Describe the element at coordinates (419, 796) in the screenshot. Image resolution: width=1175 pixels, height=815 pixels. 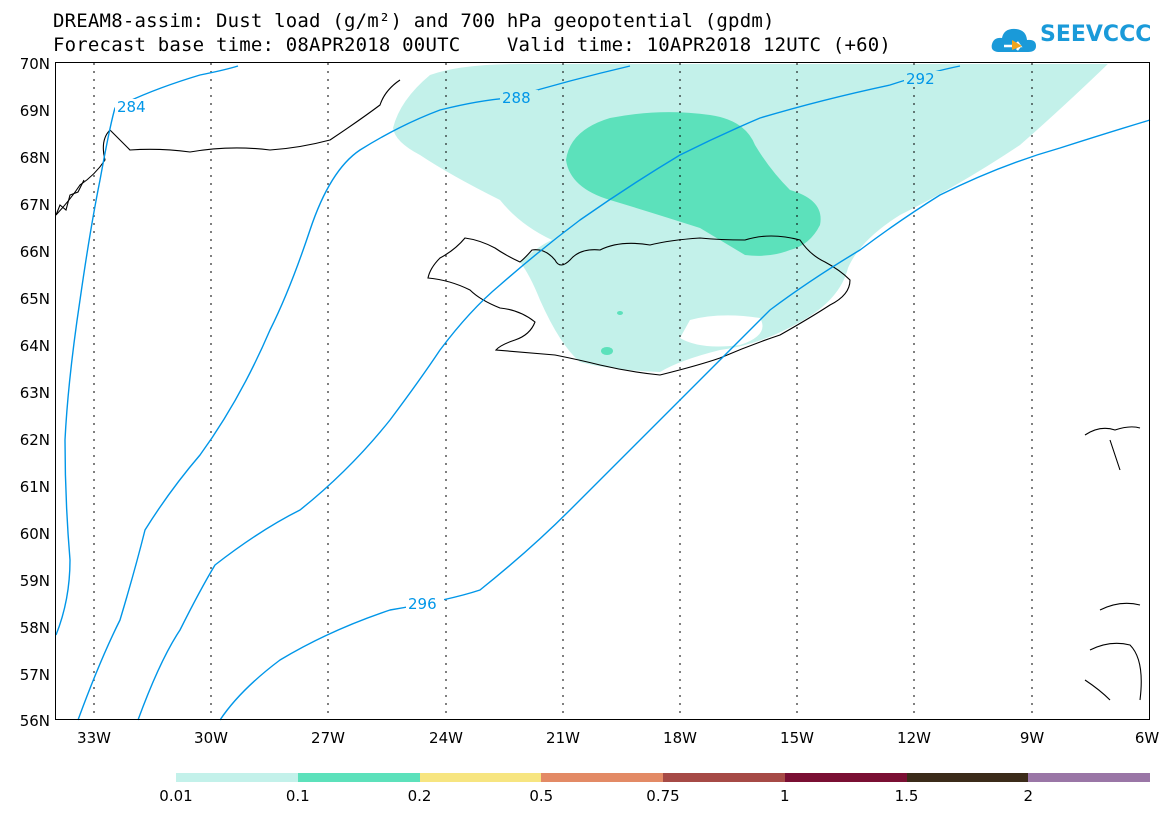
I see `colorbar-label: 0.2` at that location.